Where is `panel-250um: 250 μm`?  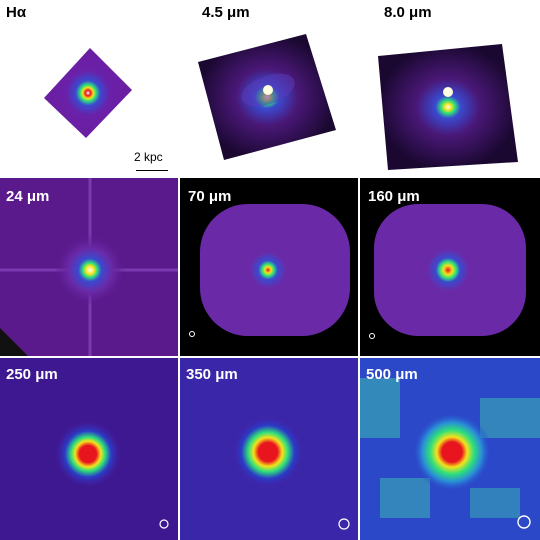
panel-250um: 250 μm is located at coordinates (89, 449).